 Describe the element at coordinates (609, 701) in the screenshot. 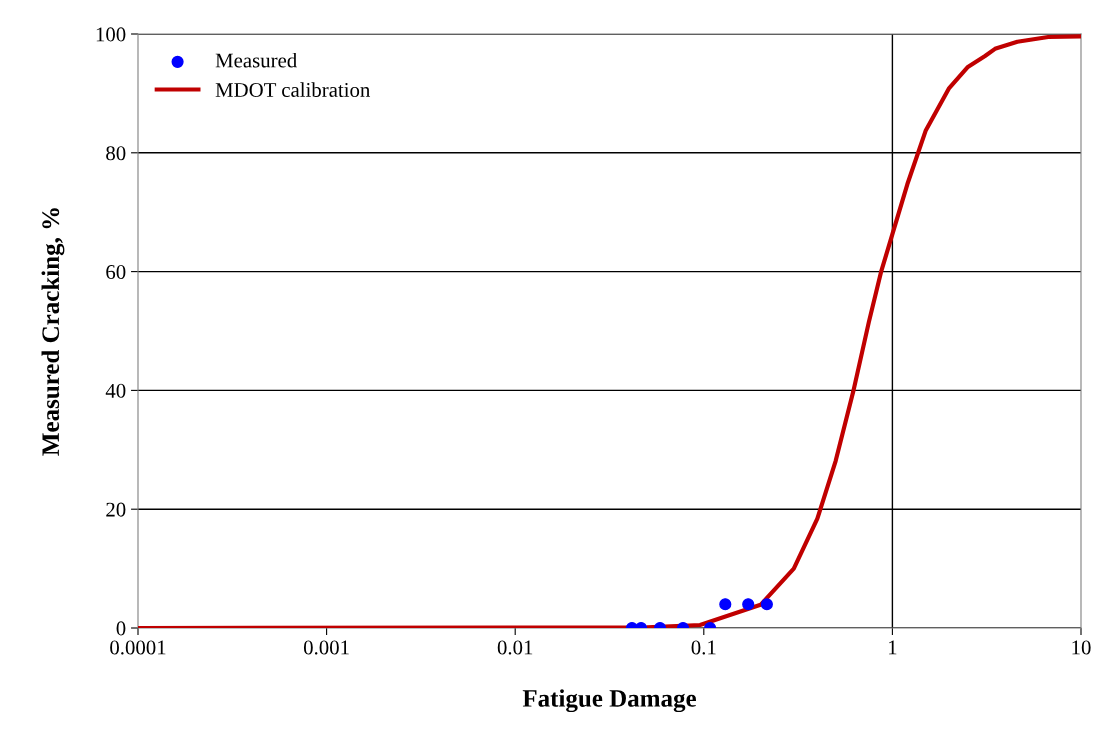

I see `x-axis-title: Fatigue Damage` at that location.